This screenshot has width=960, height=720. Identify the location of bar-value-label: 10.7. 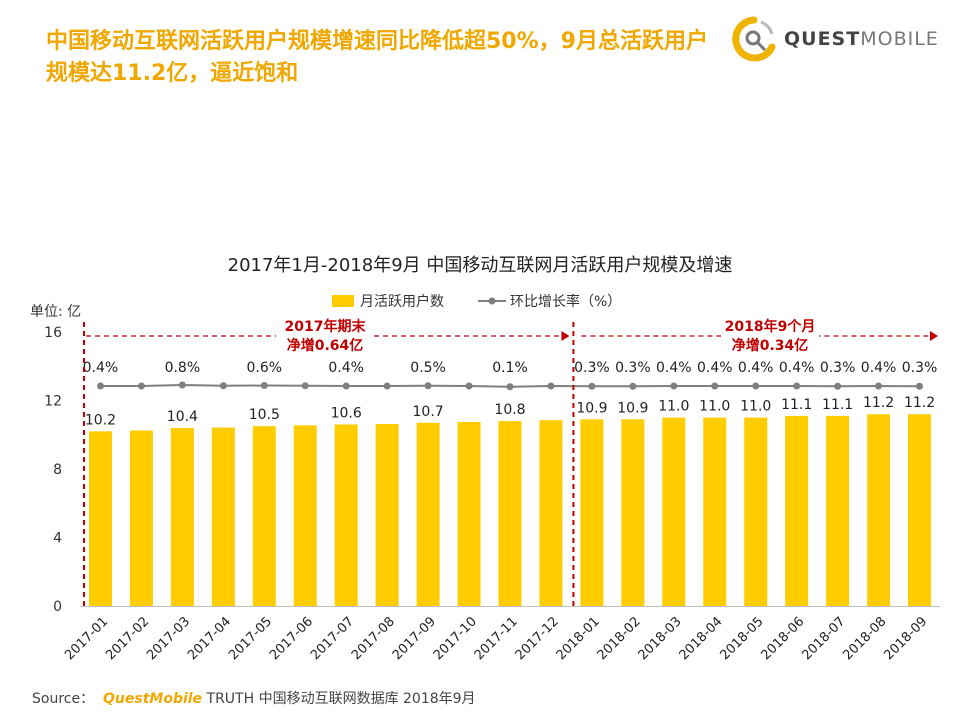
(428, 412).